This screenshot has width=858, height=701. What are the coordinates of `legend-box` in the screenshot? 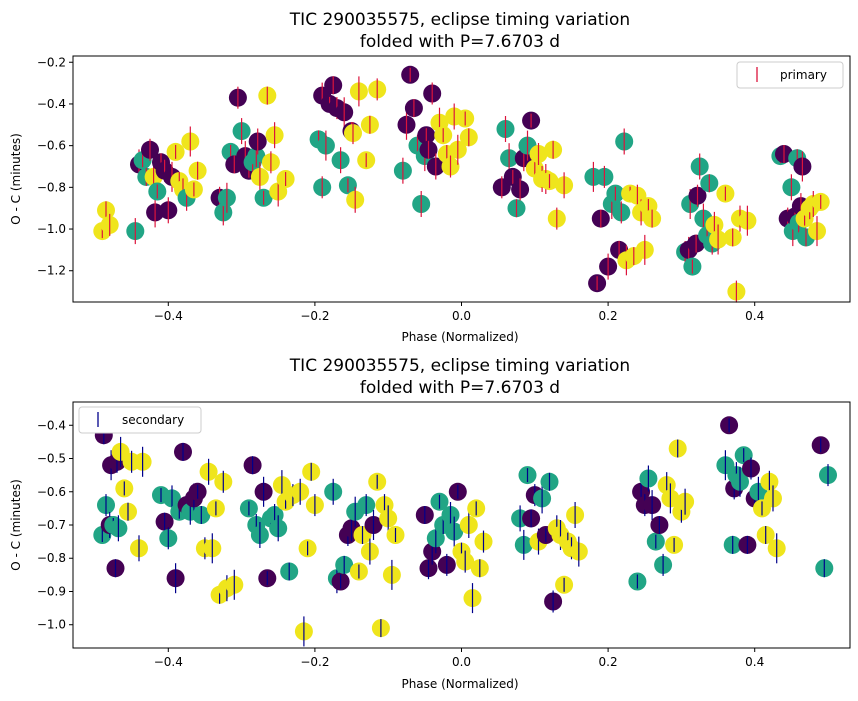 It's located at (140, 420).